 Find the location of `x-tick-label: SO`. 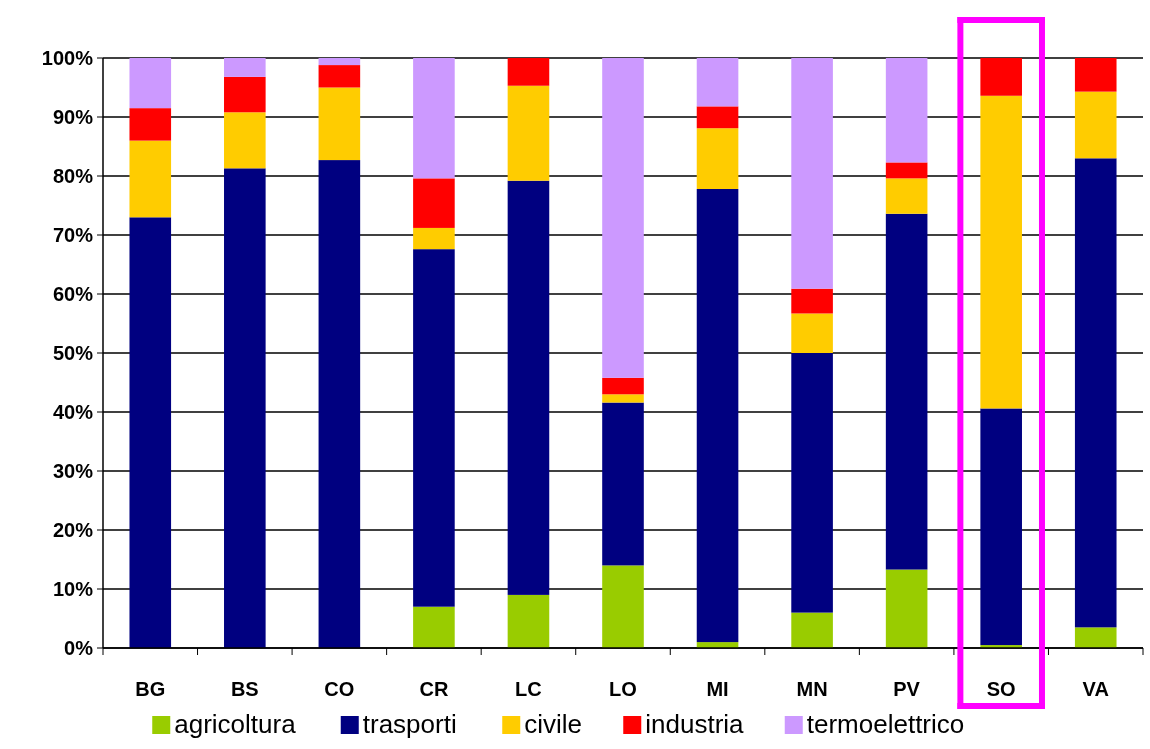

x-tick-label: SO is located at coordinates (1001, 689).